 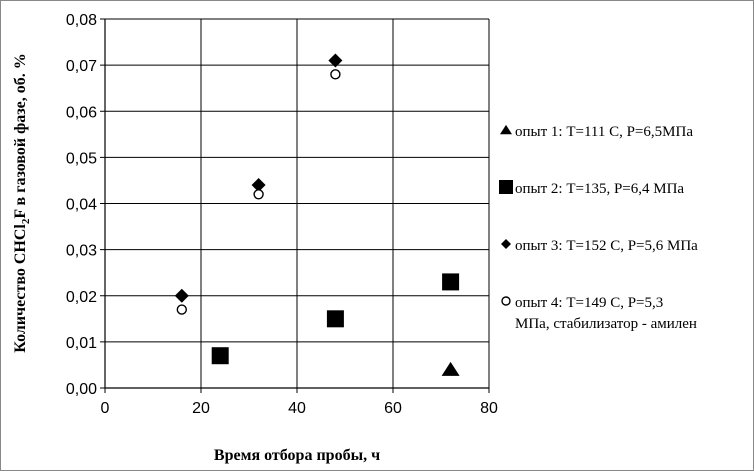 I want to click on x-tick-label-2: 40, so click(x=297, y=408).